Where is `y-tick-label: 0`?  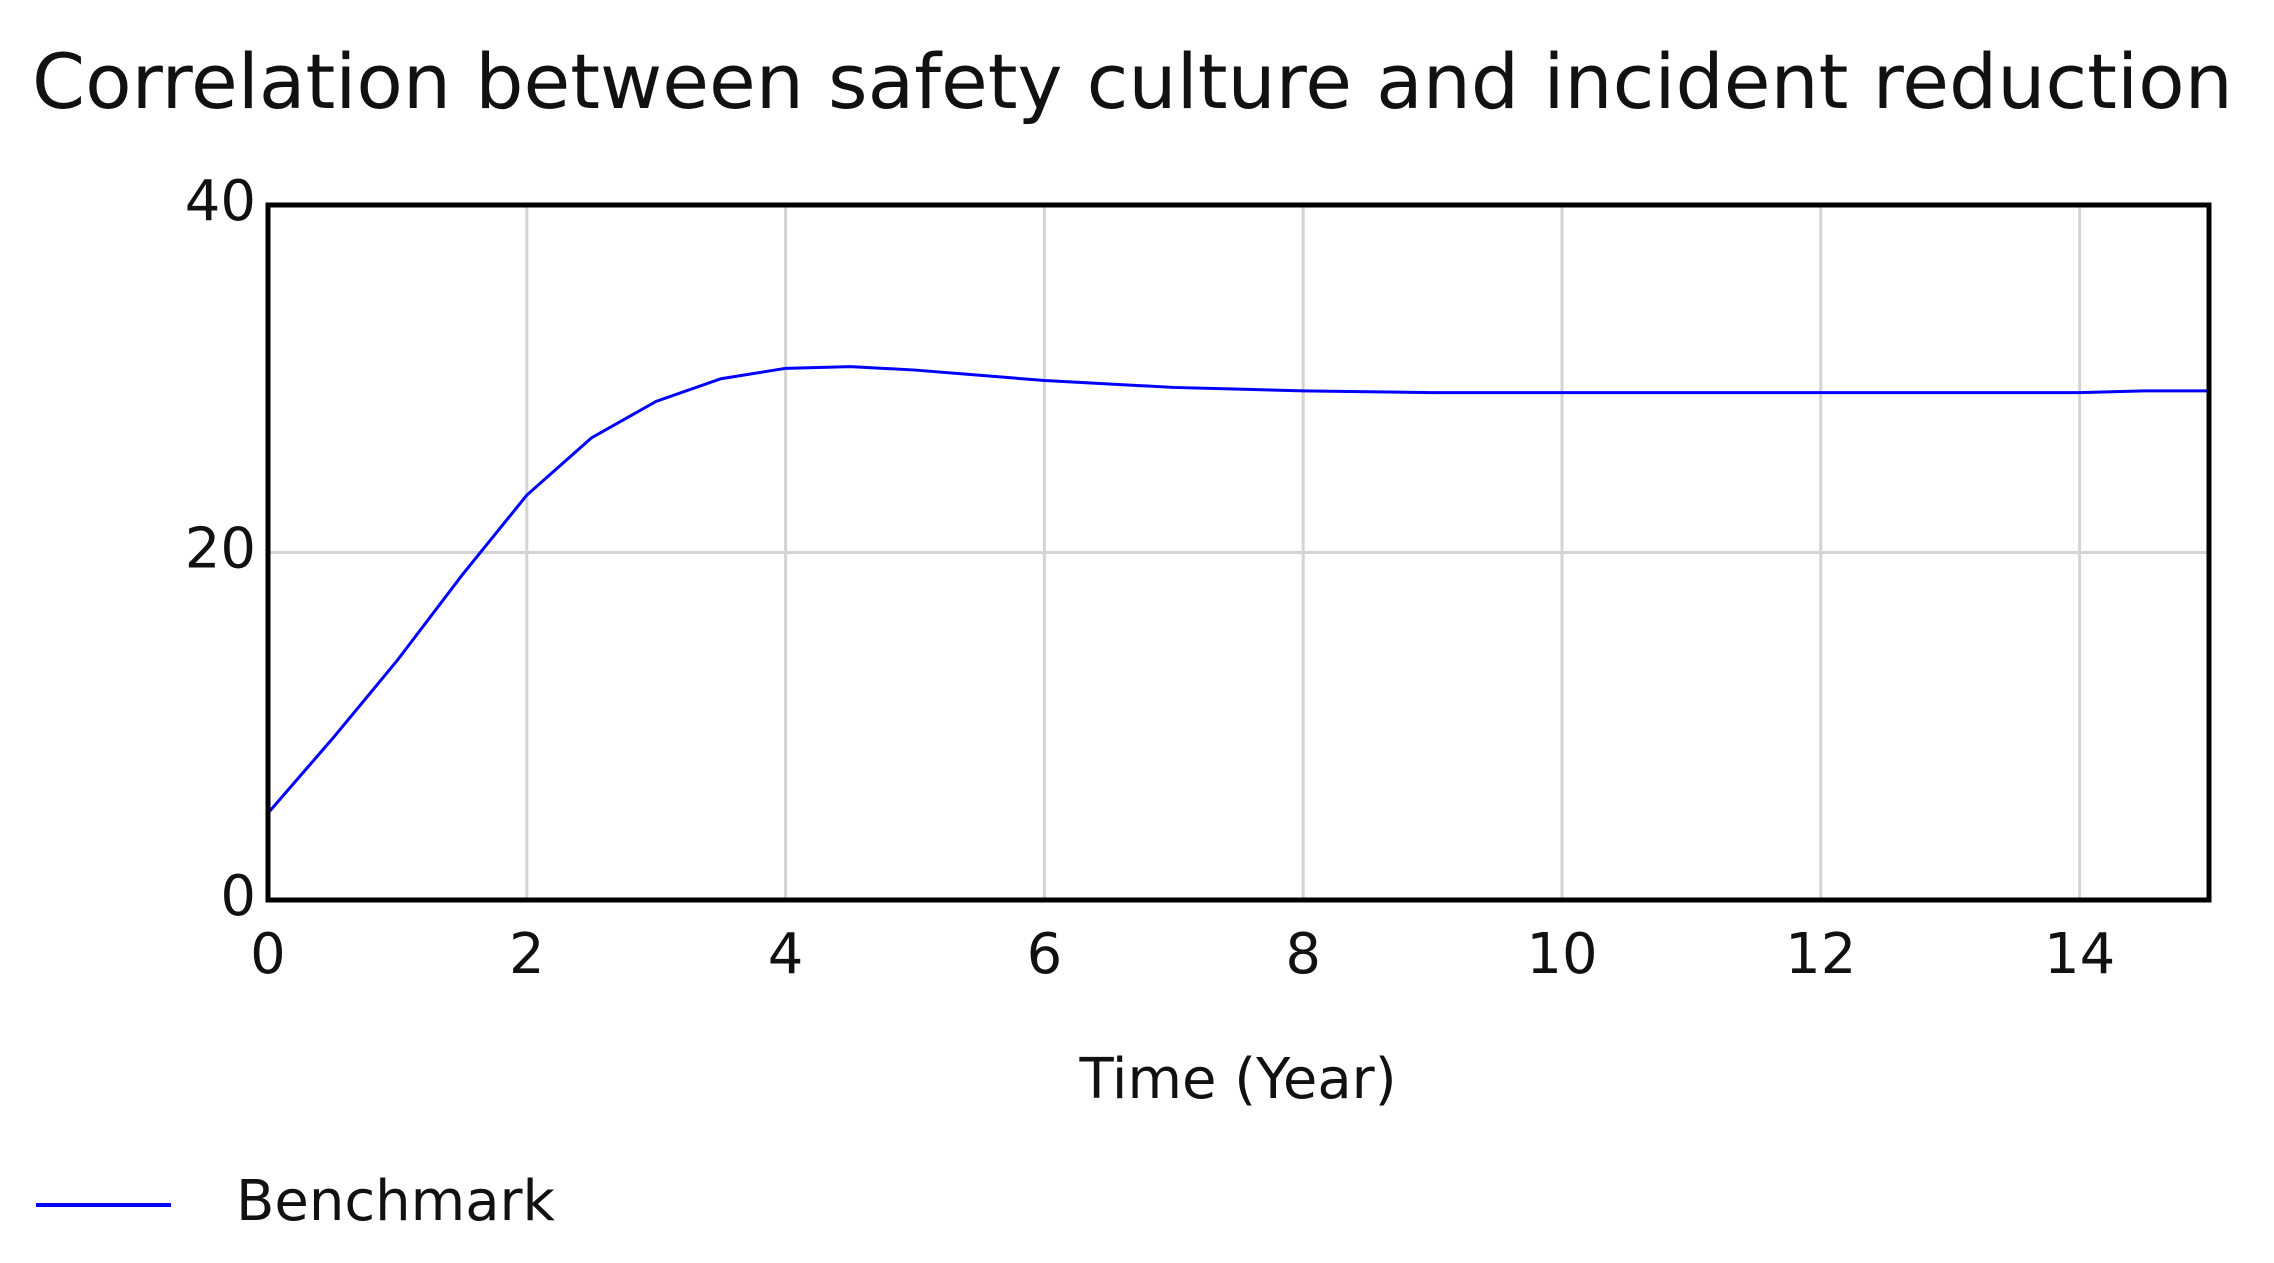
y-tick-label: 0 is located at coordinates (238, 896).